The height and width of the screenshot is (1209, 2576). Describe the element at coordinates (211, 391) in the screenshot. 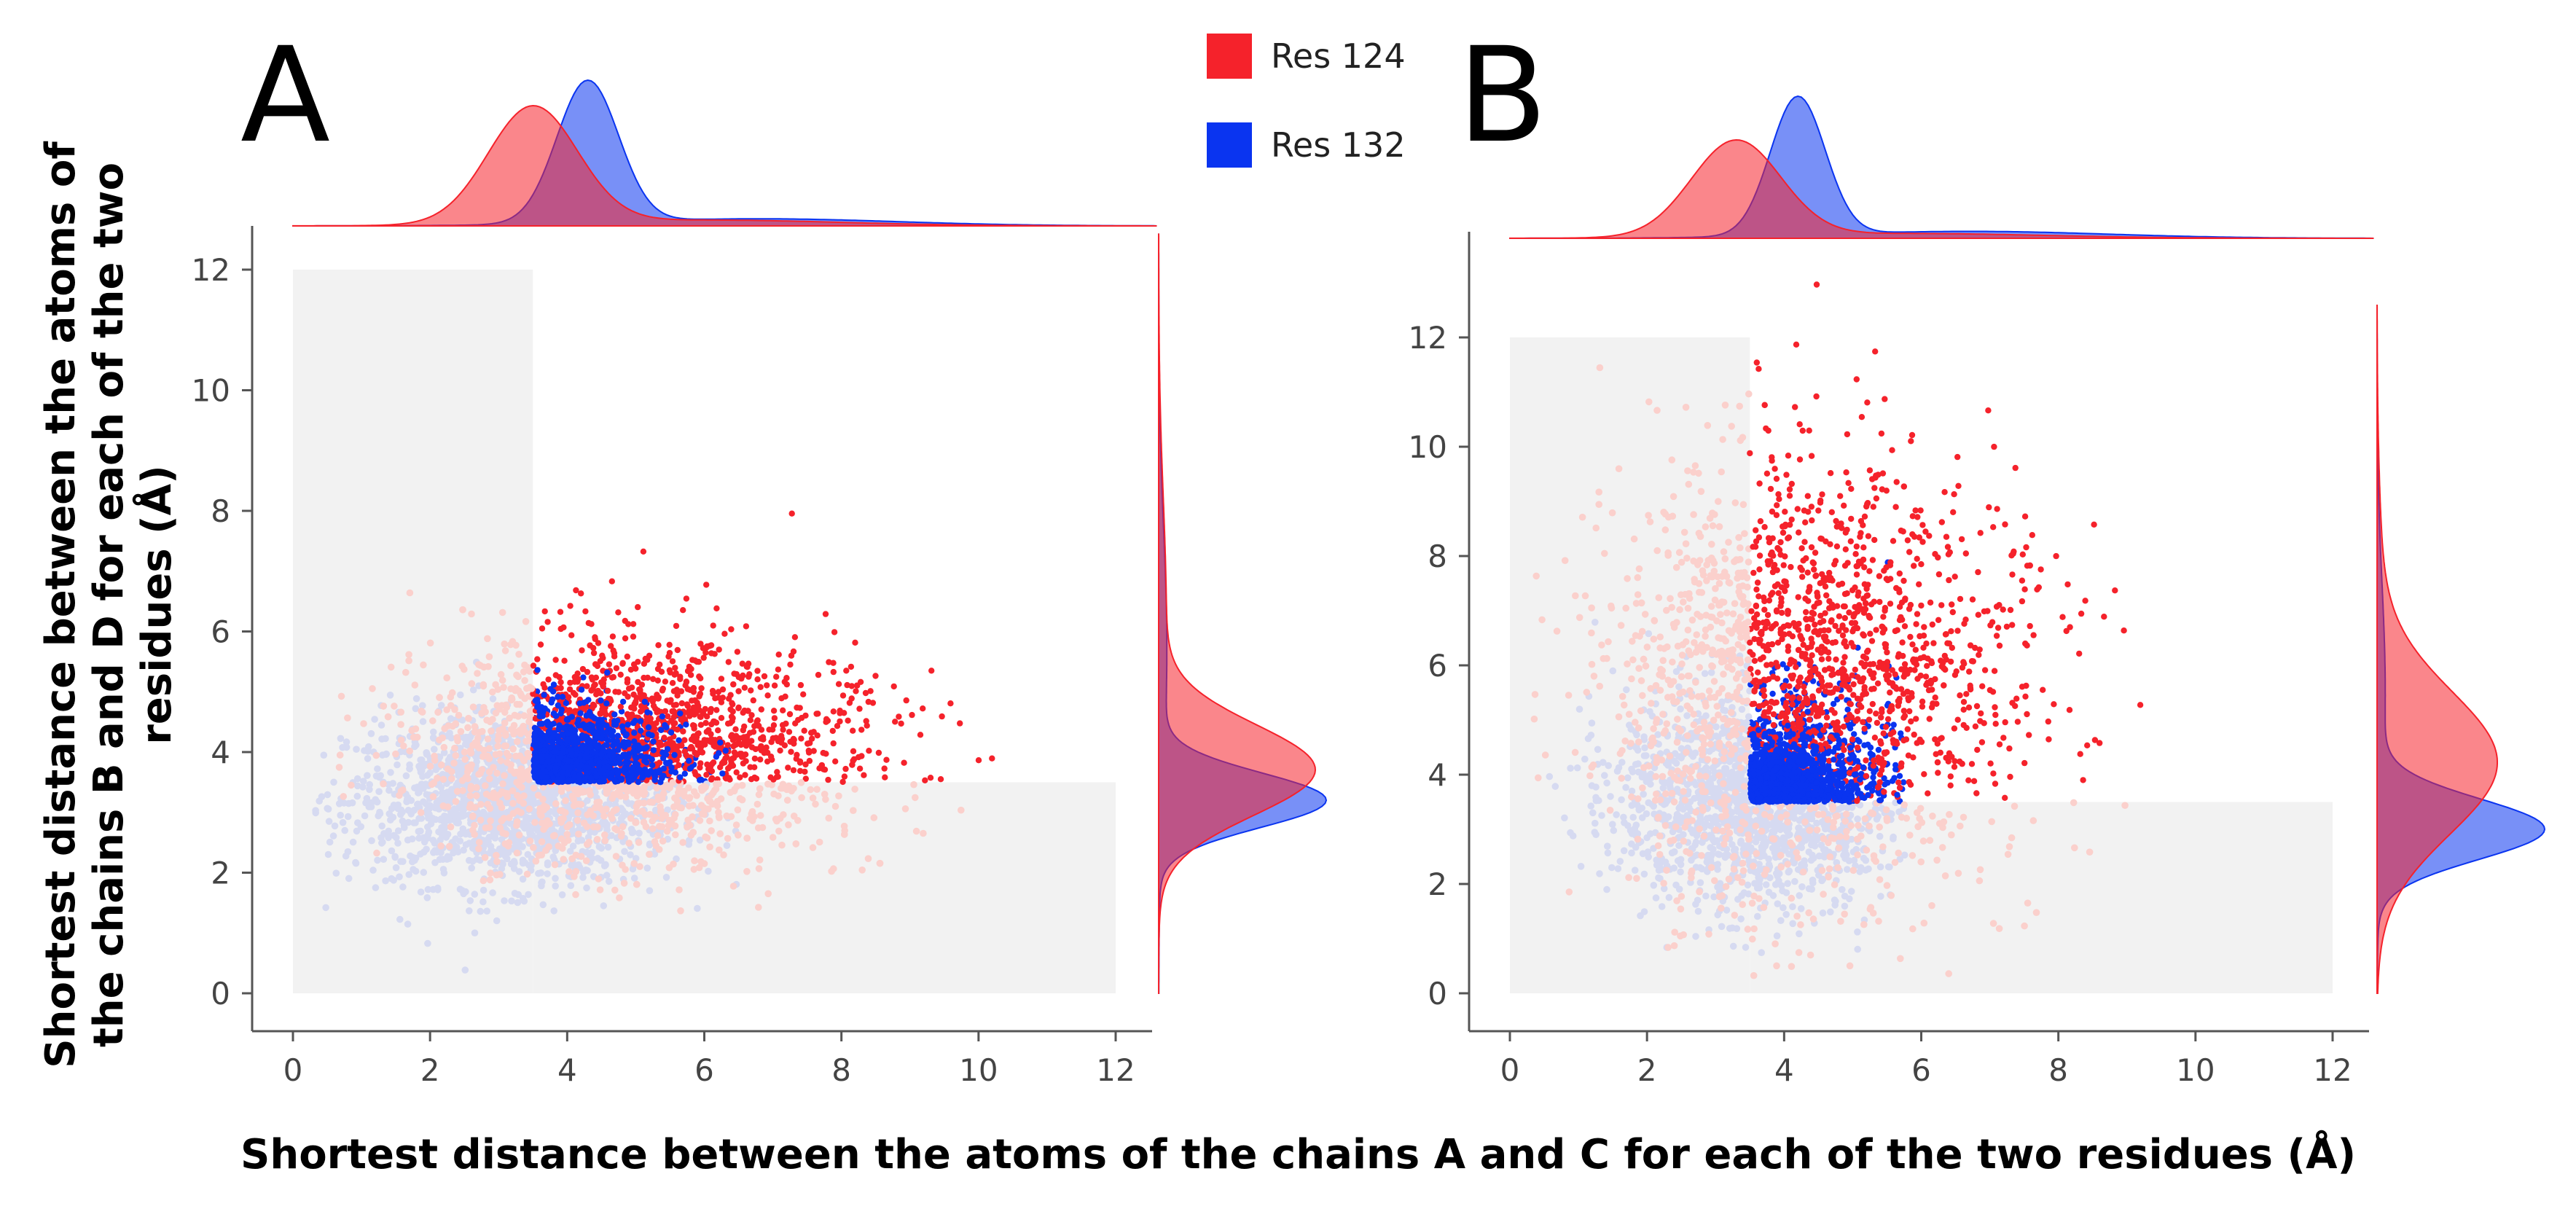

I see `y-tick-label: 10` at that location.